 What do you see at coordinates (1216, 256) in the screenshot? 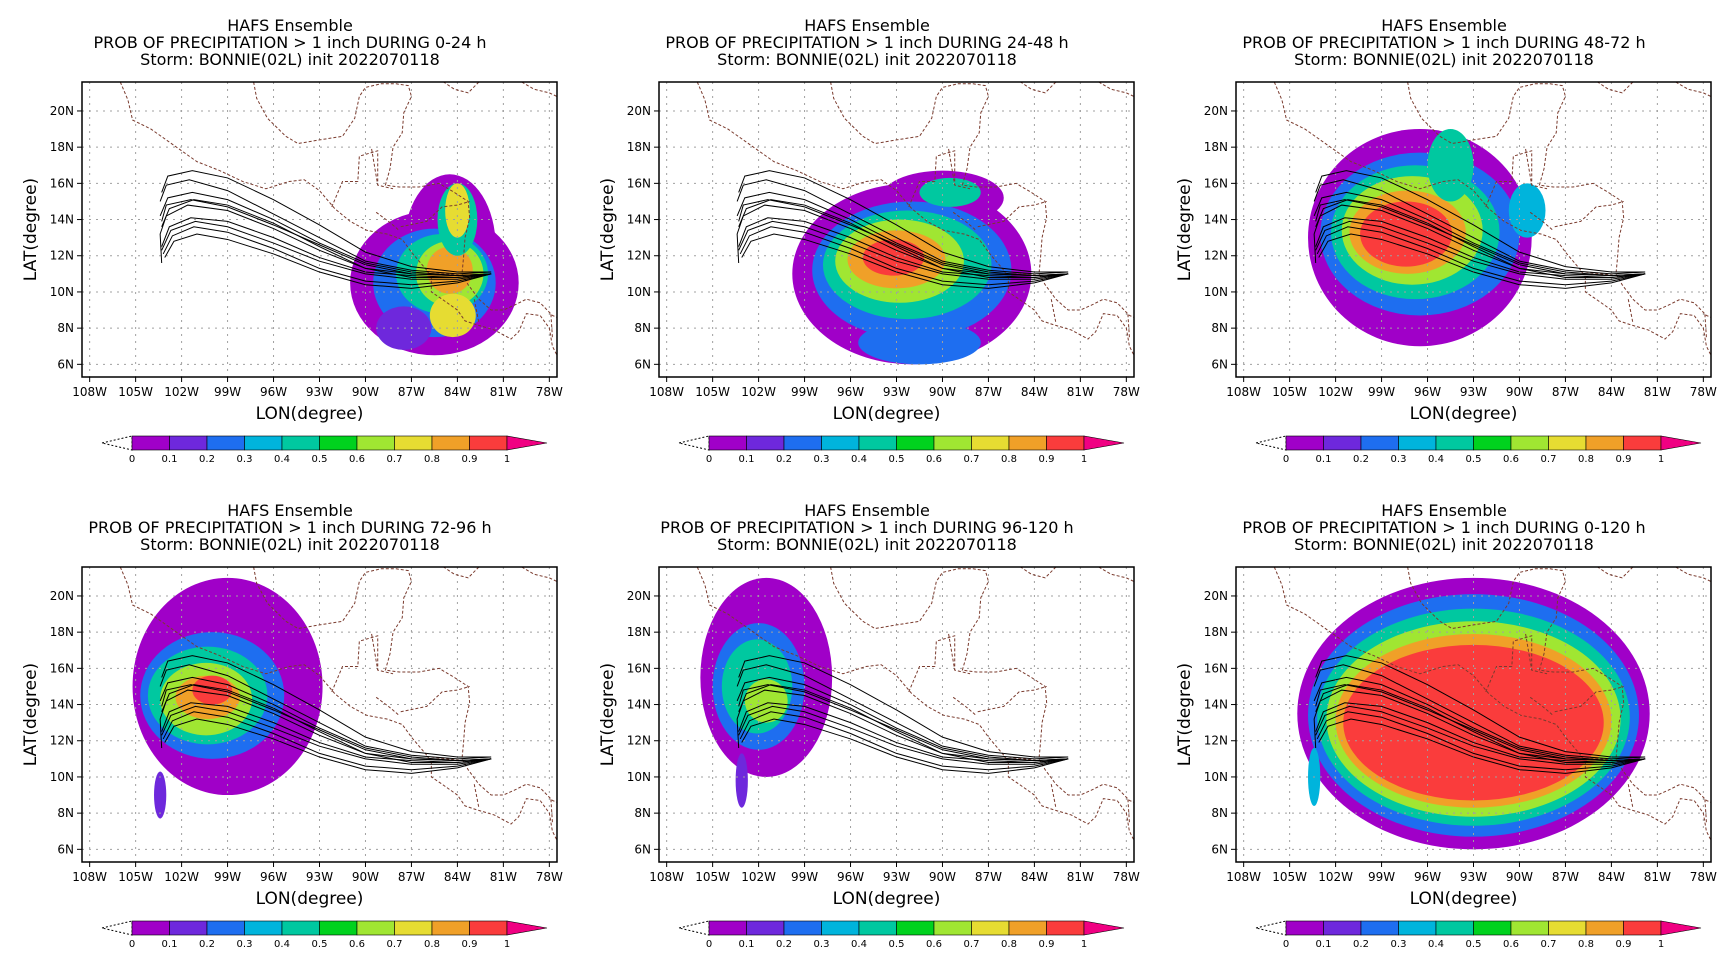
I see `lat-tick-label: 12N` at bounding box center [1216, 256].